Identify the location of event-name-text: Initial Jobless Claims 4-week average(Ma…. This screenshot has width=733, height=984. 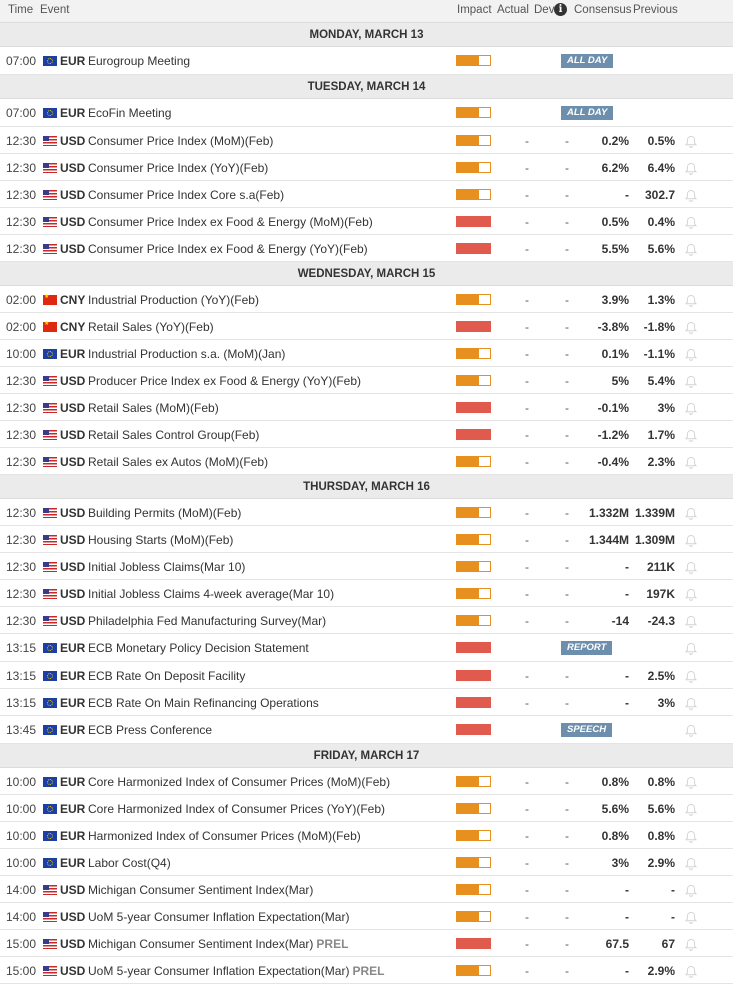
(211, 594).